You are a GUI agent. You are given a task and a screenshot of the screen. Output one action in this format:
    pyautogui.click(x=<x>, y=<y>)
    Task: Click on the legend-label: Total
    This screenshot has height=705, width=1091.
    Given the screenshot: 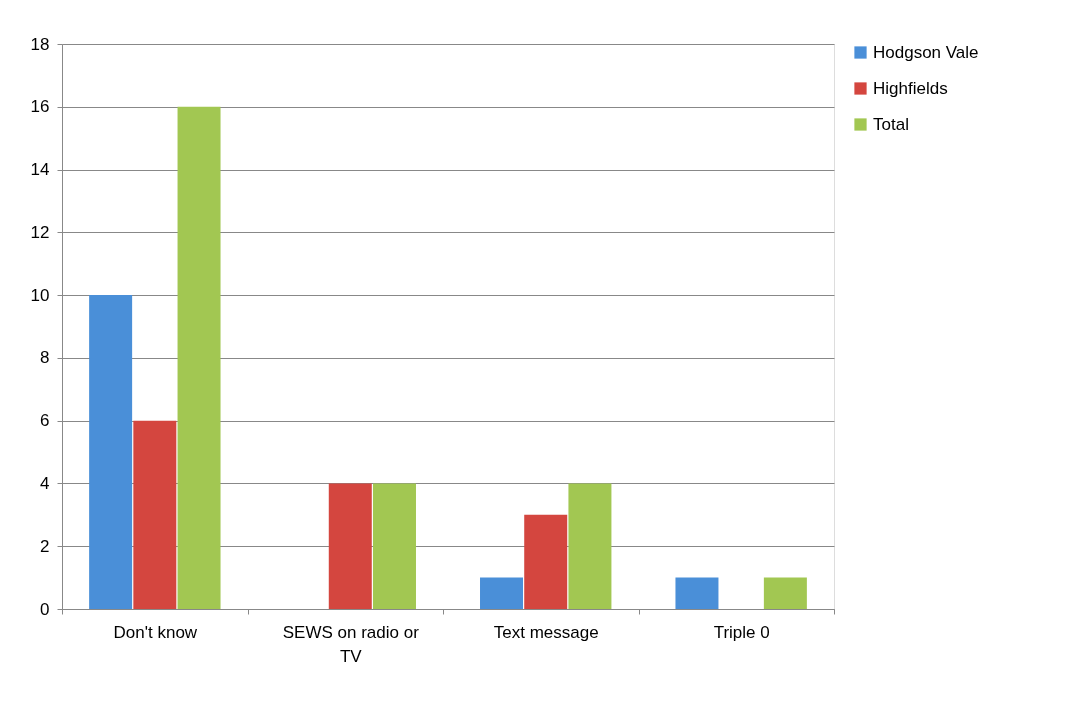 What is the action you would take?
    pyautogui.click(x=891, y=124)
    